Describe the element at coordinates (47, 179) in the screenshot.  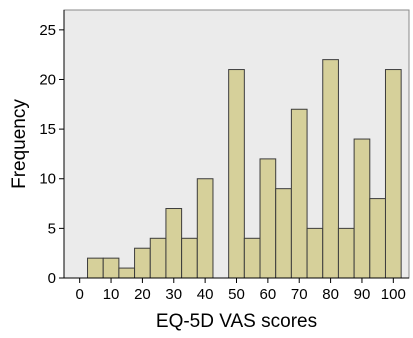
I see `y-tick-label: 10` at that location.